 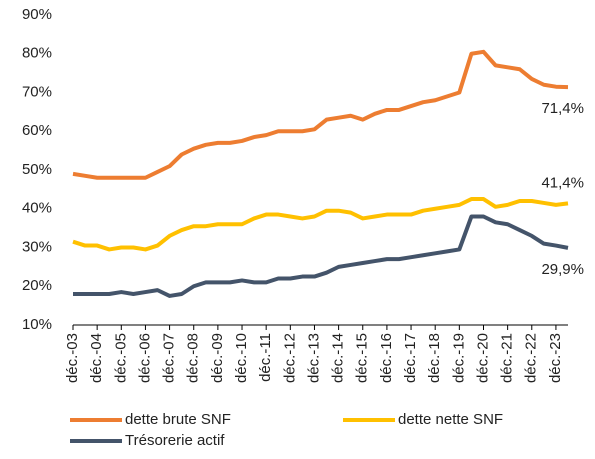 What do you see at coordinates (37, 208) in the screenshot?
I see `y-tick-label: 40%` at bounding box center [37, 208].